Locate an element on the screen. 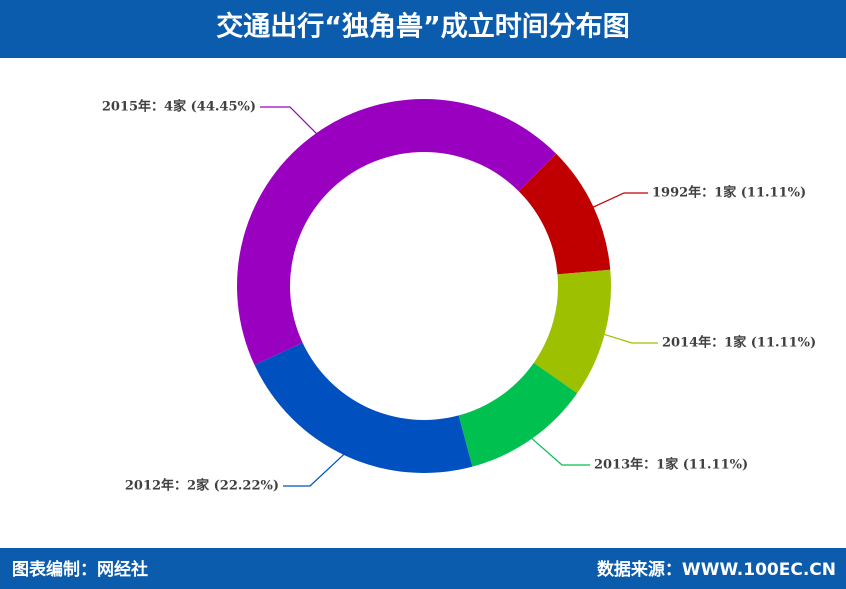  header-band is located at coordinates (423, 29).